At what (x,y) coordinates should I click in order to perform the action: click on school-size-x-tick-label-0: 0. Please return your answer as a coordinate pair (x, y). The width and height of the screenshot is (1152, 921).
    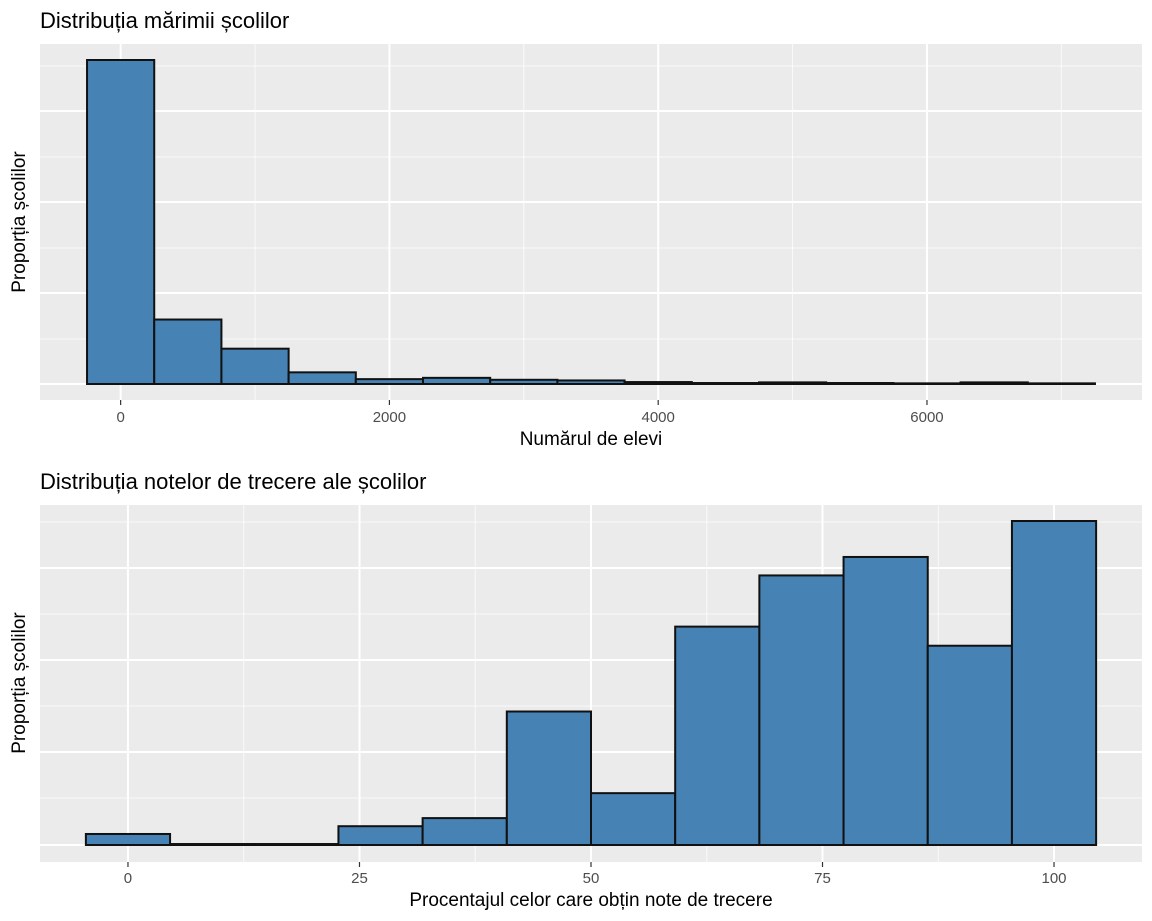
    Looking at the image, I should click on (120, 417).